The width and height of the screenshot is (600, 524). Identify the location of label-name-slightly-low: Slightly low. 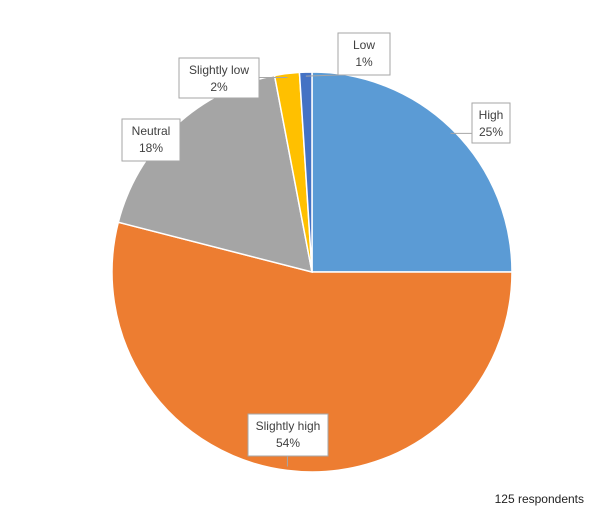
(219, 70).